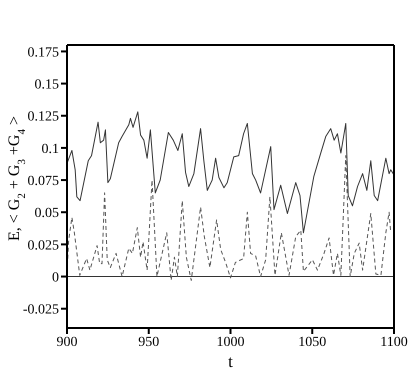 This screenshot has height=369, width=415. What do you see at coordinates (43, 182) in the screenshot?
I see `y-tick-label: 0.075` at bounding box center [43, 182].